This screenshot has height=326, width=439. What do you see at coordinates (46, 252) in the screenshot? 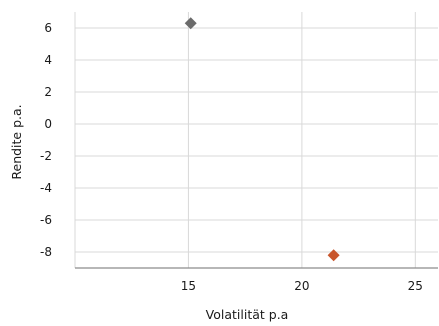
I see `y-tick-label: -8` at bounding box center [46, 252].